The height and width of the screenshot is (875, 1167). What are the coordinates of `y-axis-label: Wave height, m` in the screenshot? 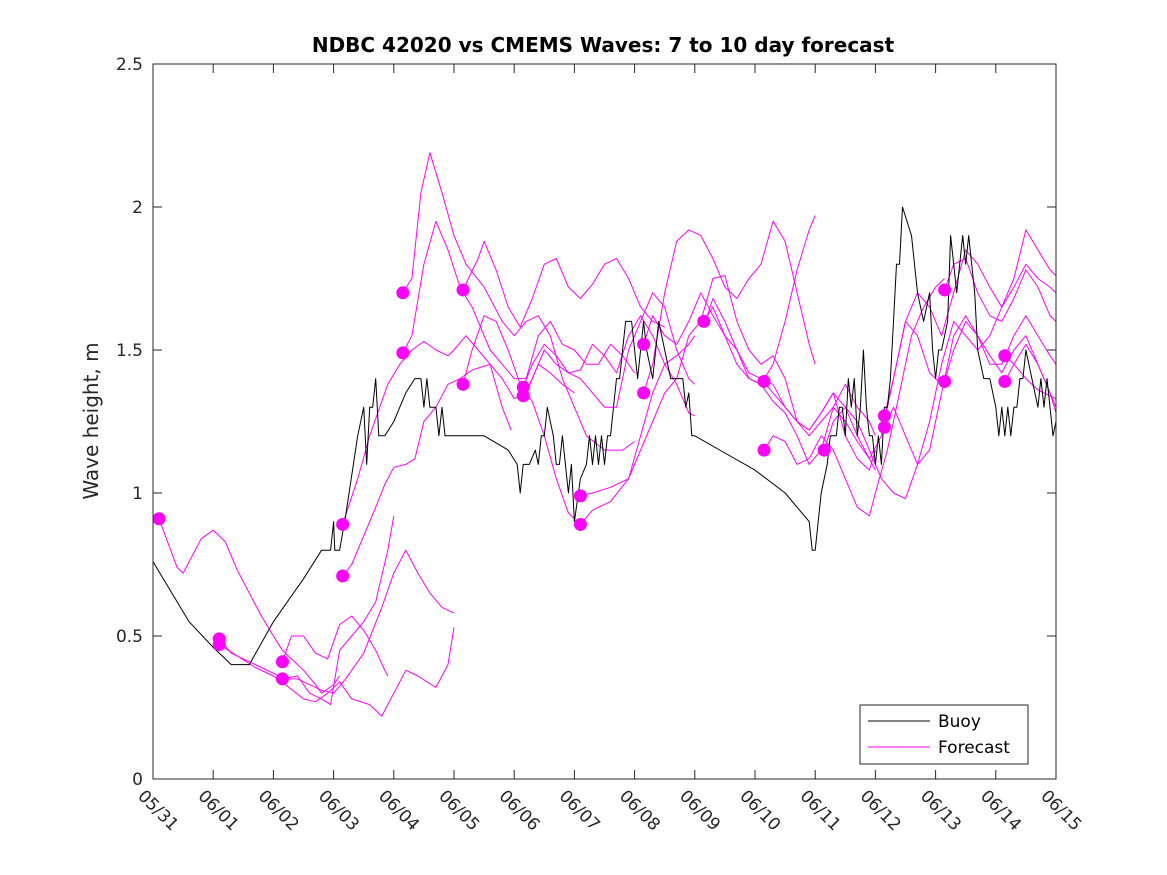 It's located at (91, 420).